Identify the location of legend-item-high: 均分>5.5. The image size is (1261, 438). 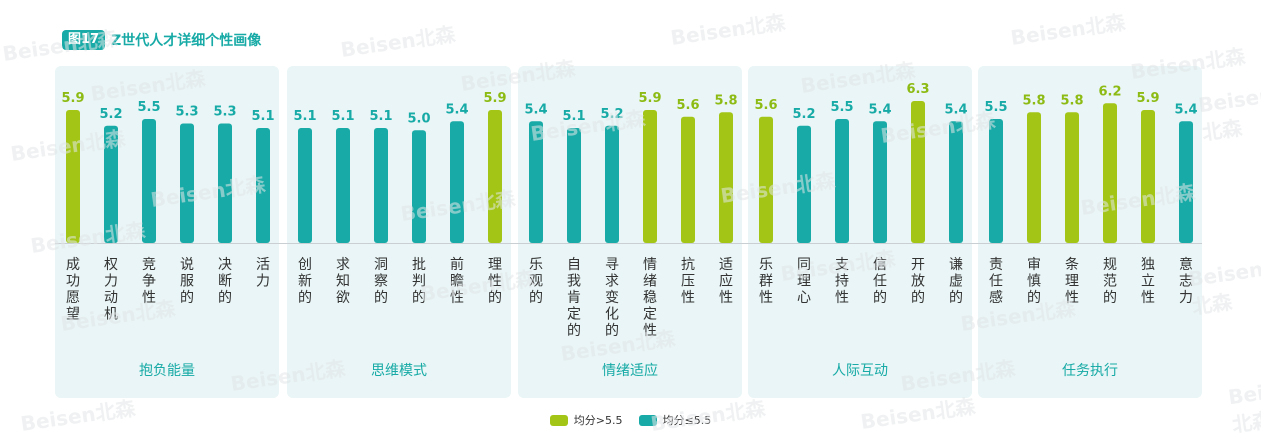
(586, 420).